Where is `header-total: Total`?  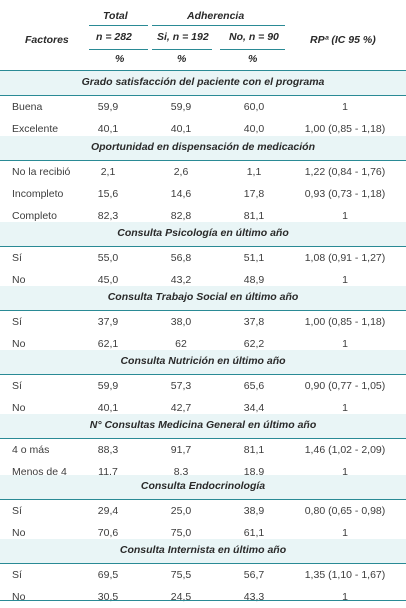
header-total: Total is located at coordinates (115, 16).